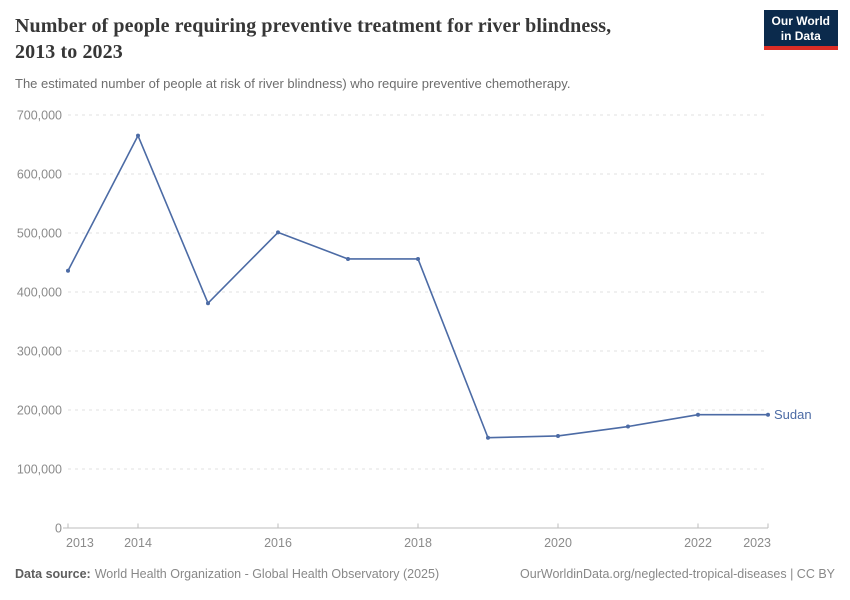 The image size is (850, 600). What do you see at coordinates (39, 116) in the screenshot?
I see `y-axis-tick-label: 700,000` at bounding box center [39, 116].